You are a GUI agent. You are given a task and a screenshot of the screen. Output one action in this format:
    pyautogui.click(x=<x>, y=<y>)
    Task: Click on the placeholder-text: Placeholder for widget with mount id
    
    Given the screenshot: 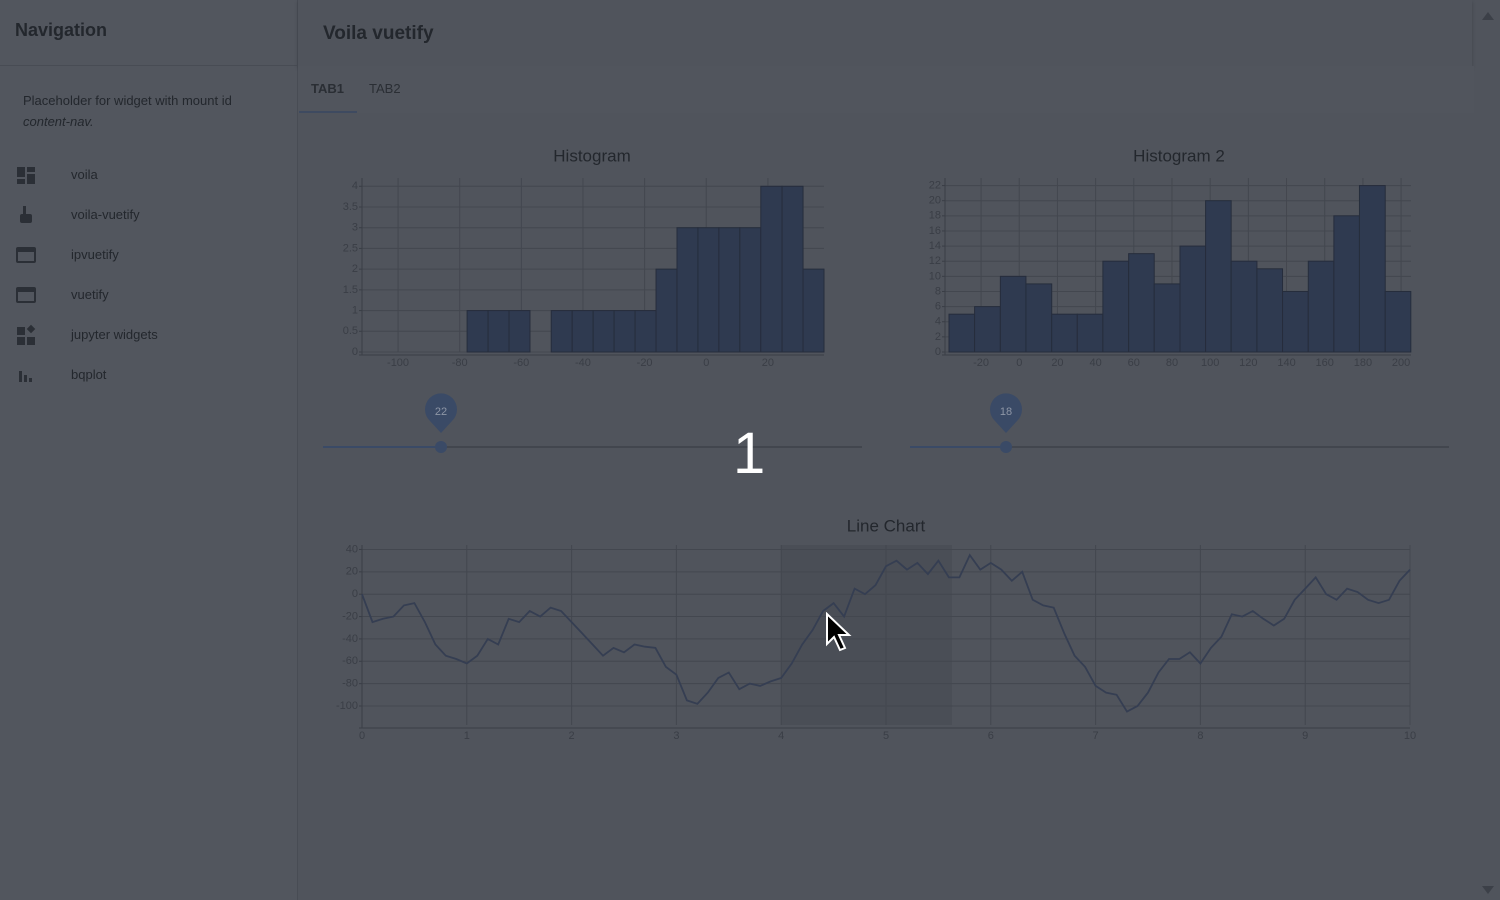 What is the action you would take?
    pyautogui.click(x=127, y=100)
    